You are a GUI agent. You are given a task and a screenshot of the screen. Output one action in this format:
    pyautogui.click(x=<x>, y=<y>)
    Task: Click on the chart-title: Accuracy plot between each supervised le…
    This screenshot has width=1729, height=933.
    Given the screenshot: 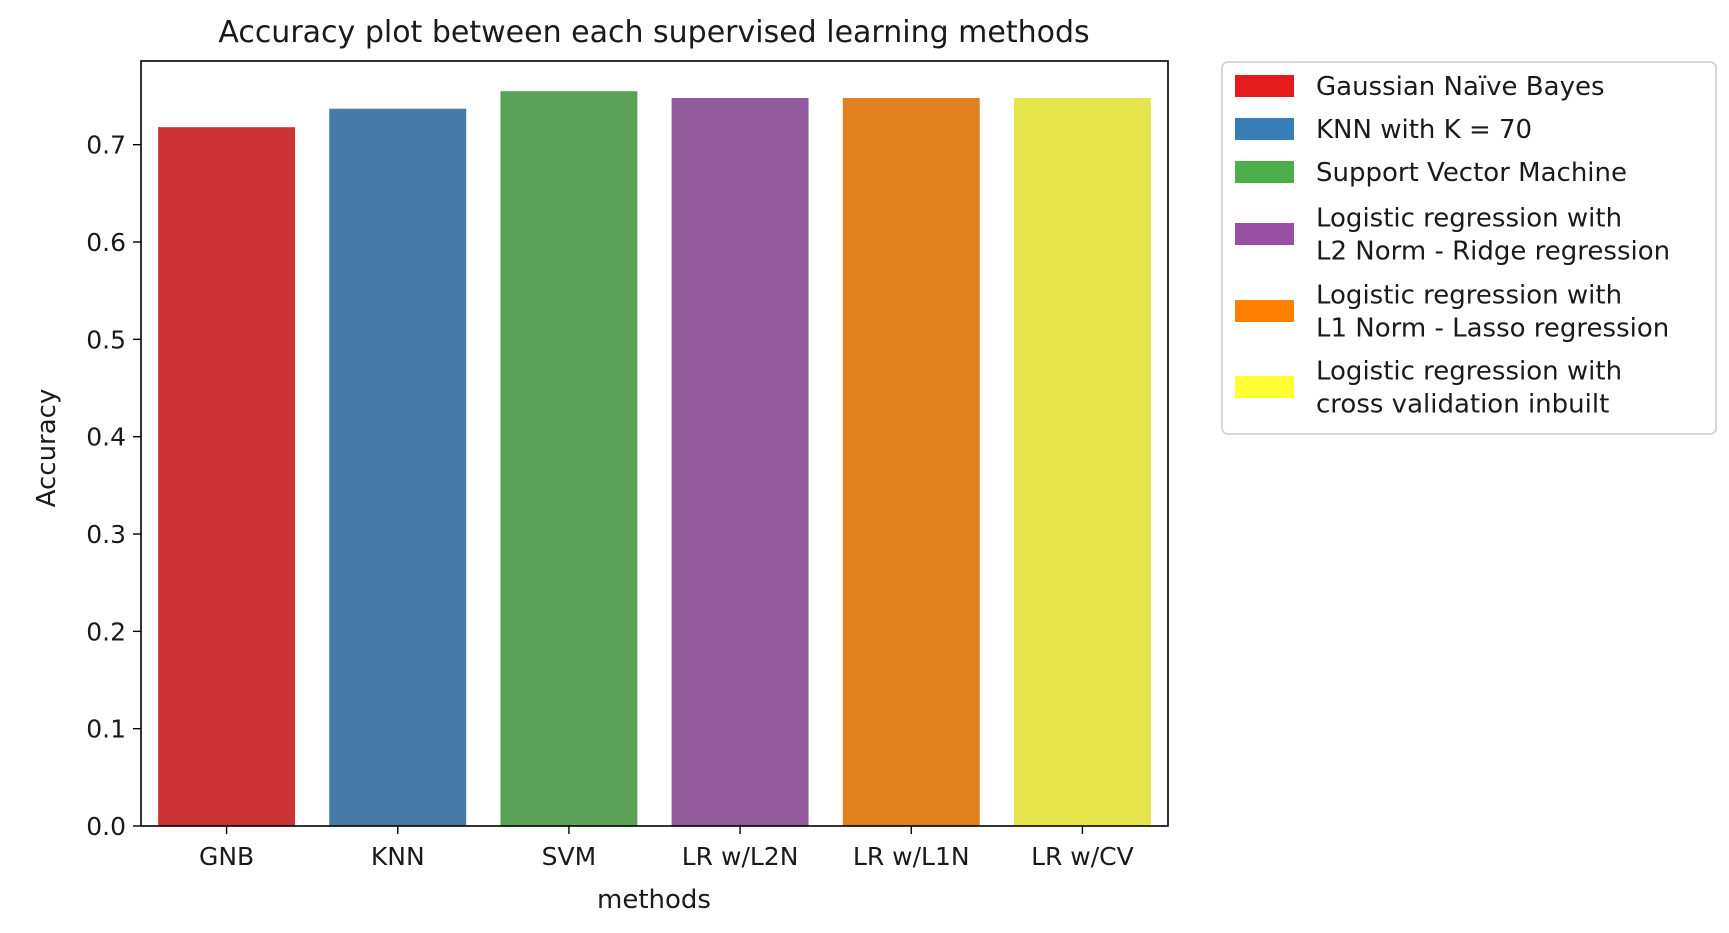 What is the action you would take?
    pyautogui.click(x=653, y=32)
    